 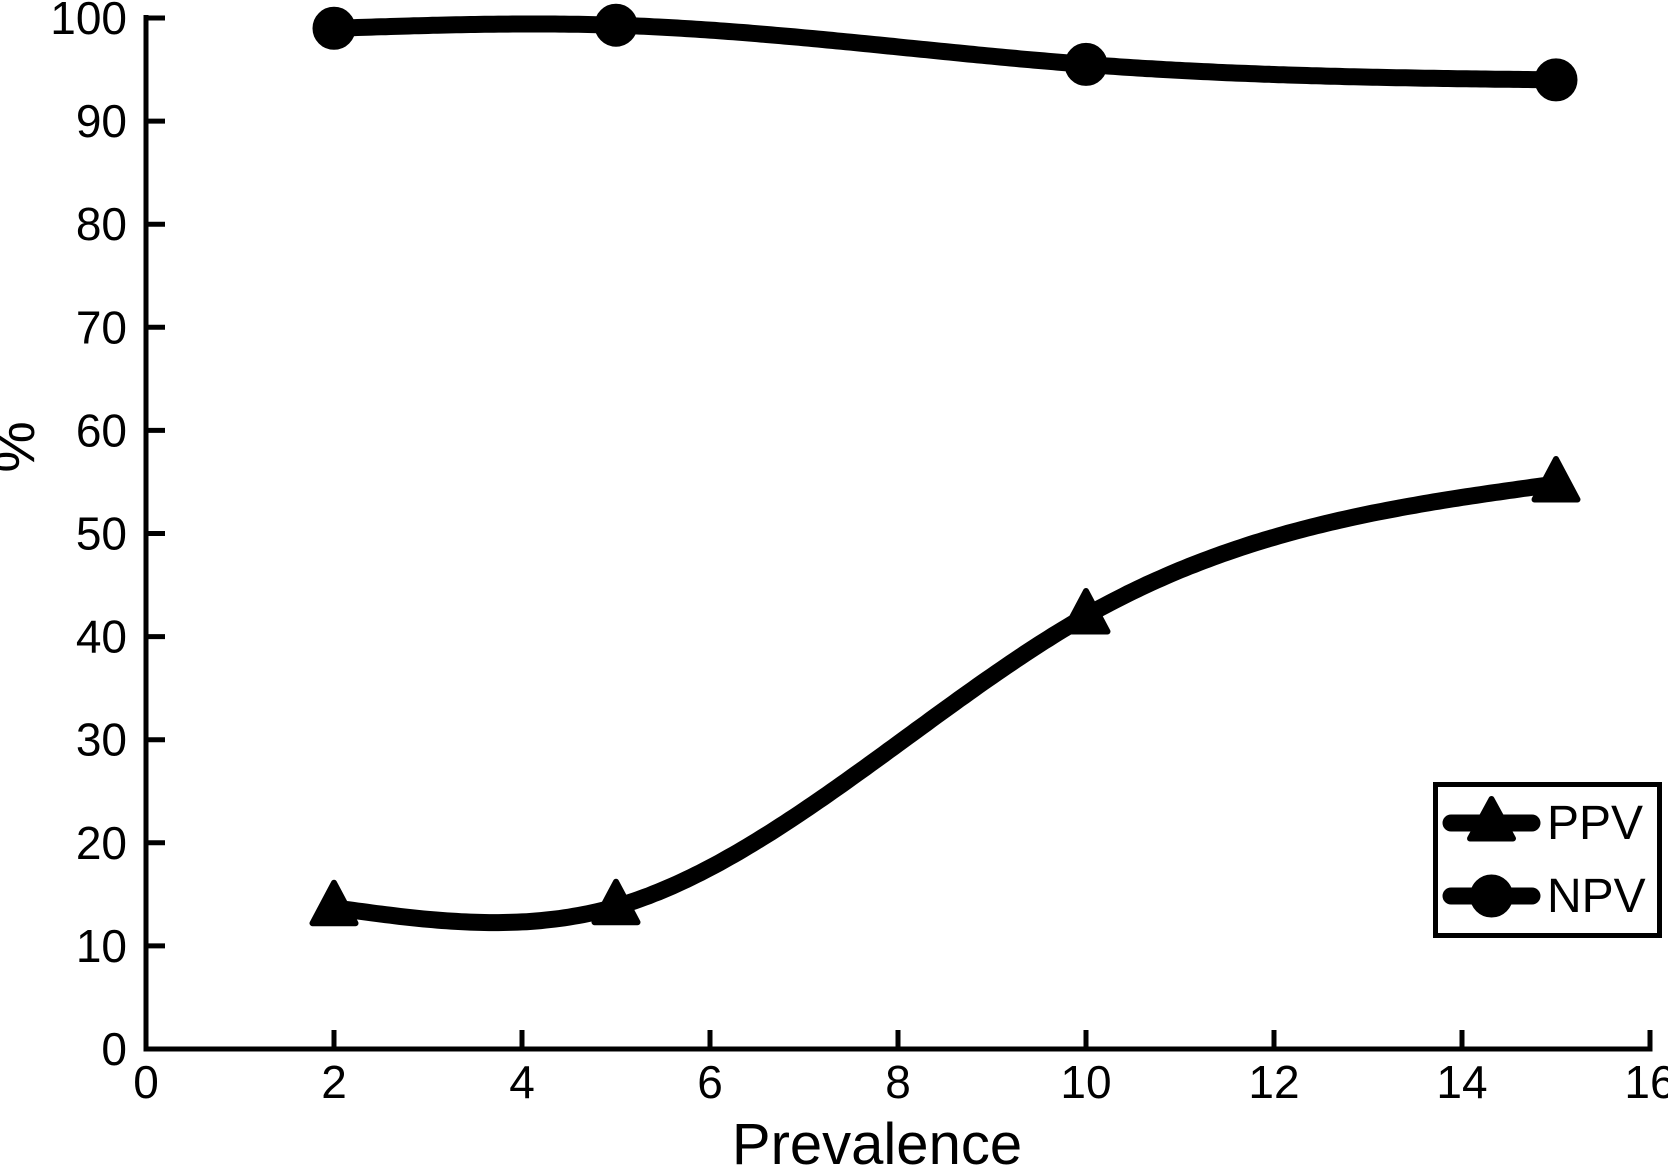 I want to click on legend: PPV NPV, so click(x=1547, y=860).